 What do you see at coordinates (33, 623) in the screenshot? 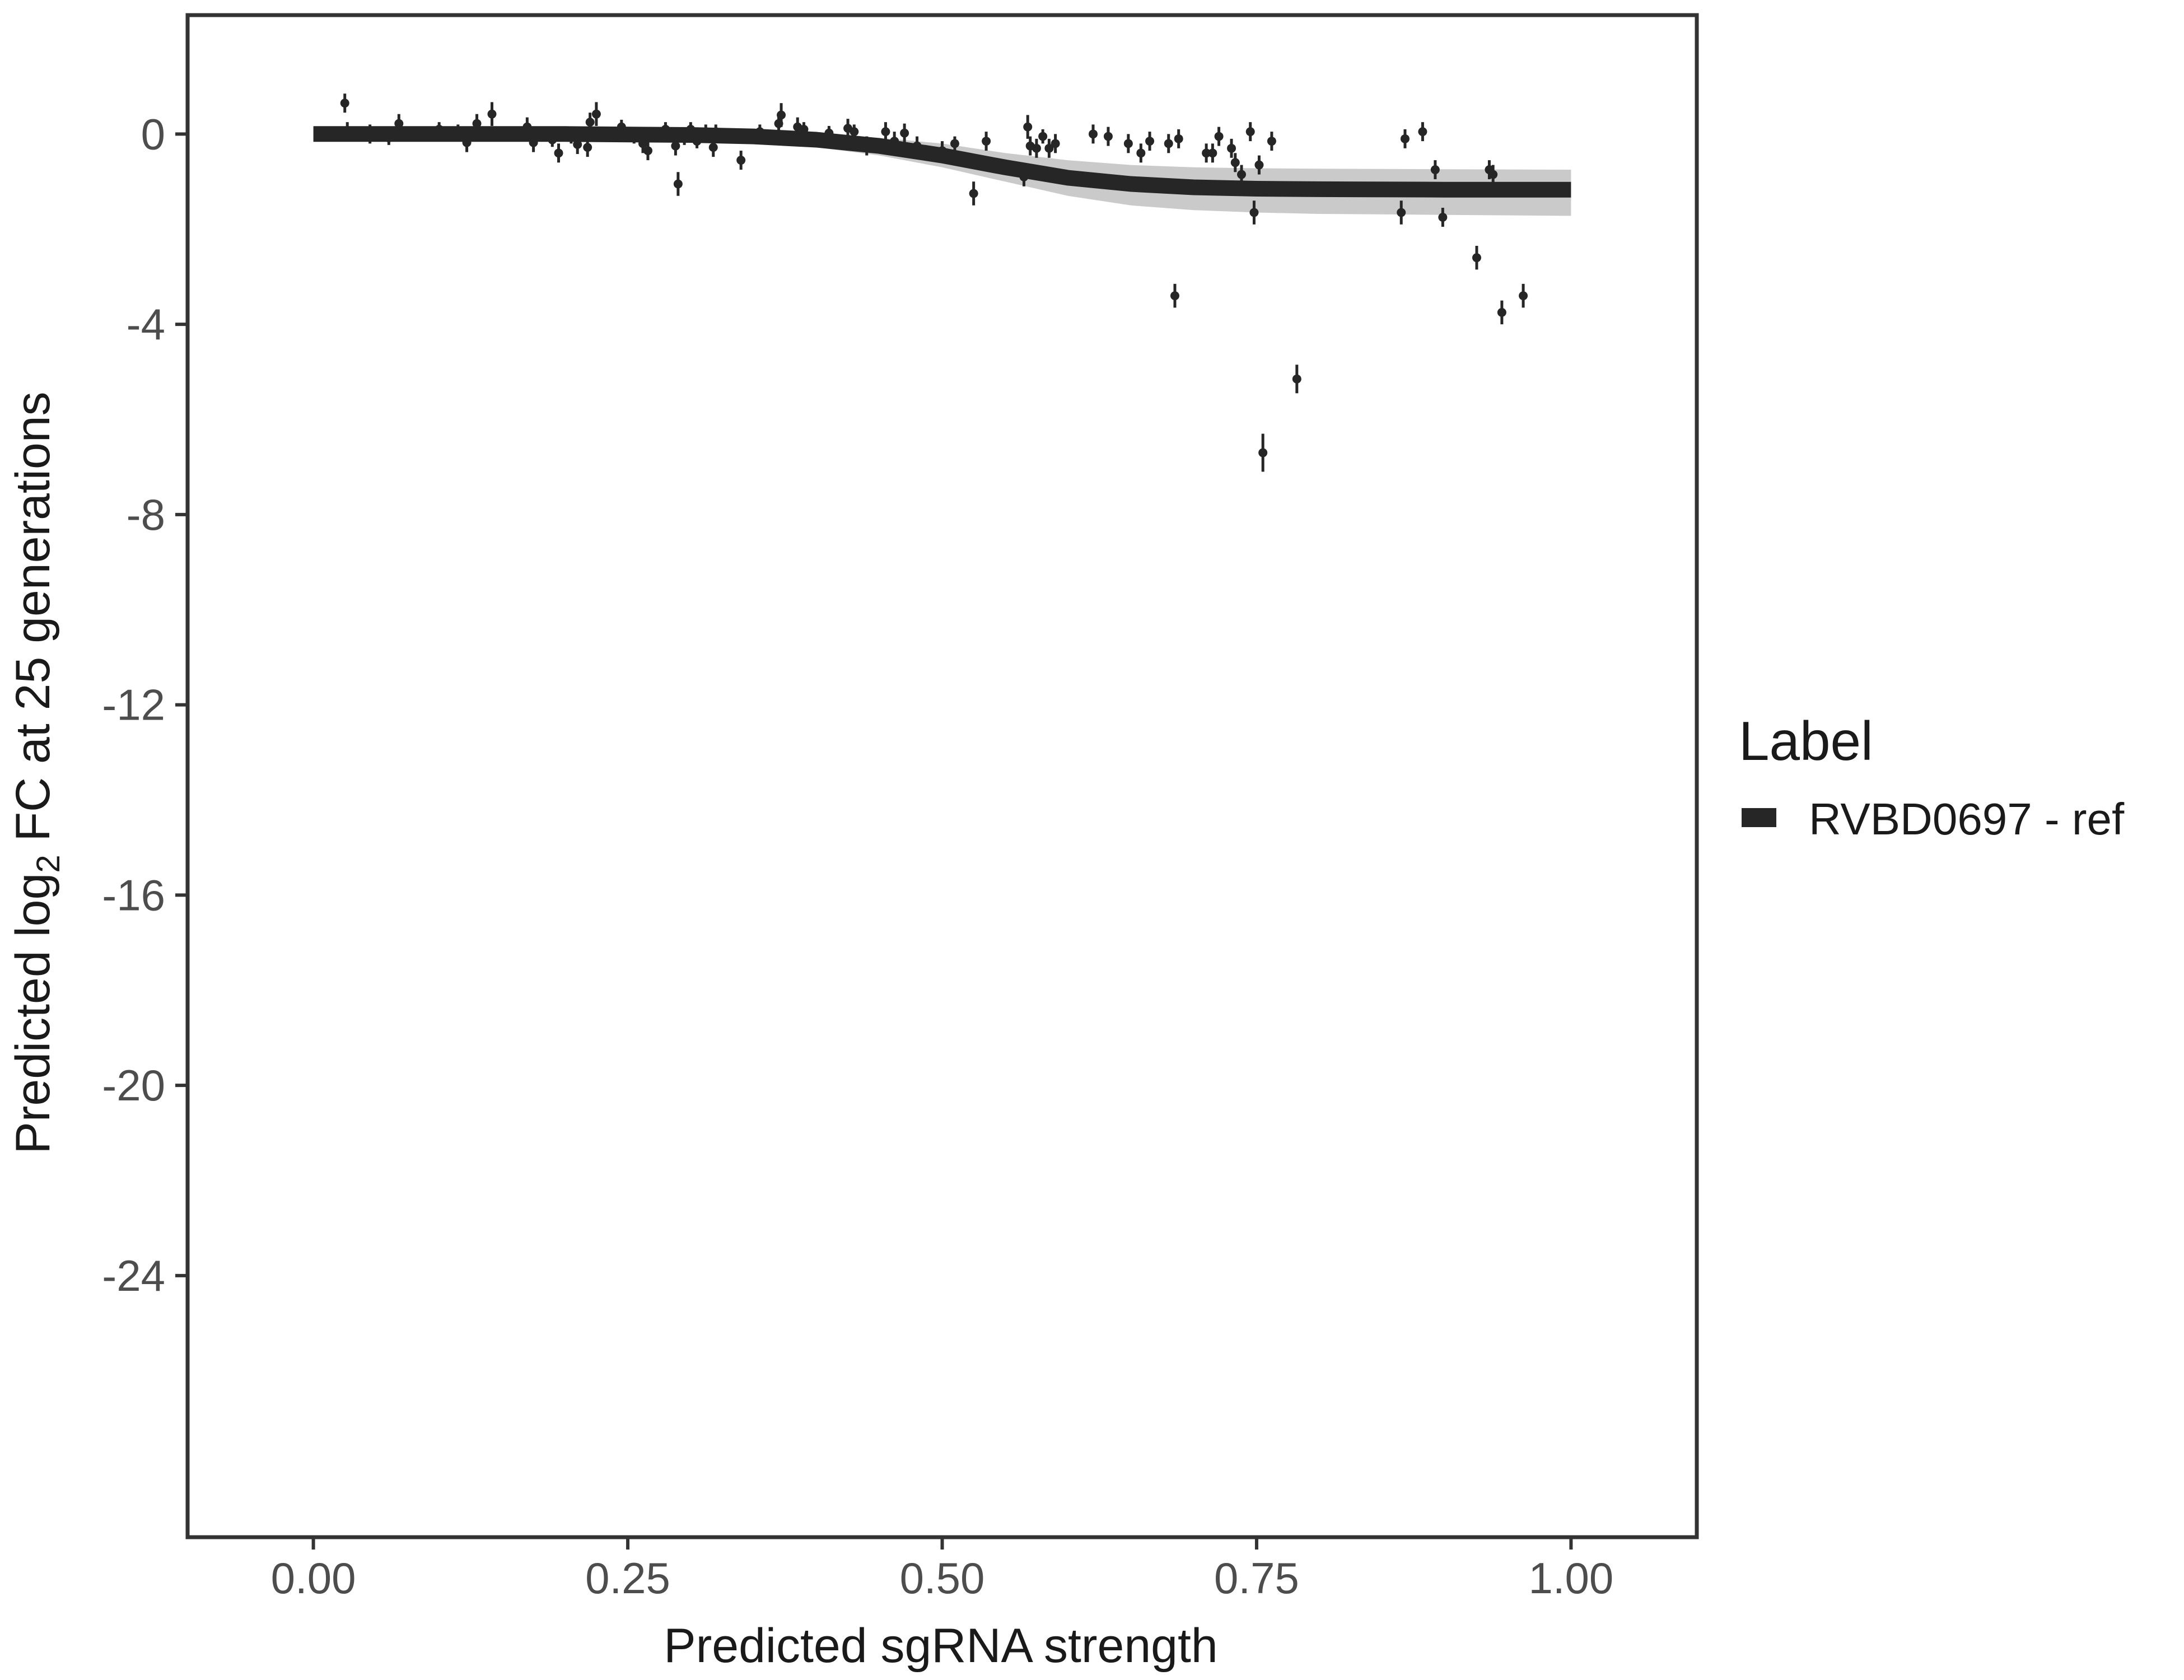
I see `y-axis-title-suffix: FC at 25 generations` at bounding box center [33, 623].